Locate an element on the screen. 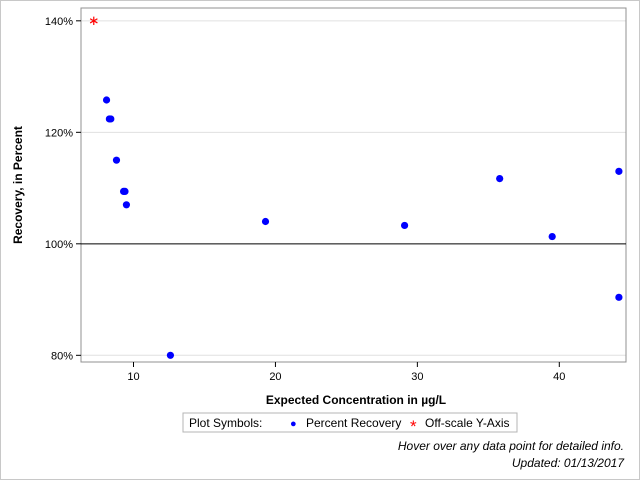 This screenshot has height=480, width=640. data-point-off-scale is located at coordinates (93, 21).